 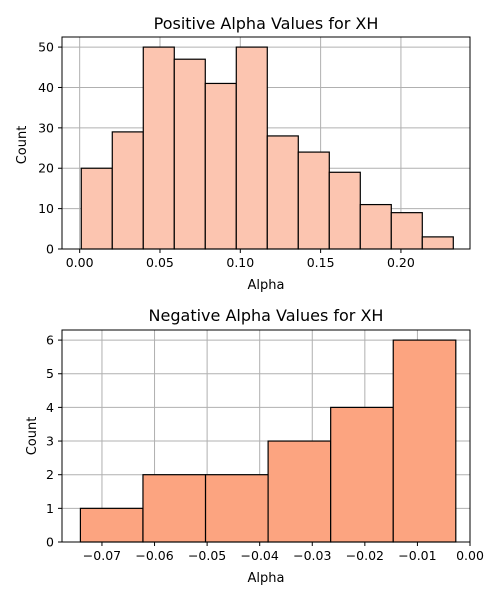 I want to click on x-tick-label: −0.05, so click(x=207, y=555).